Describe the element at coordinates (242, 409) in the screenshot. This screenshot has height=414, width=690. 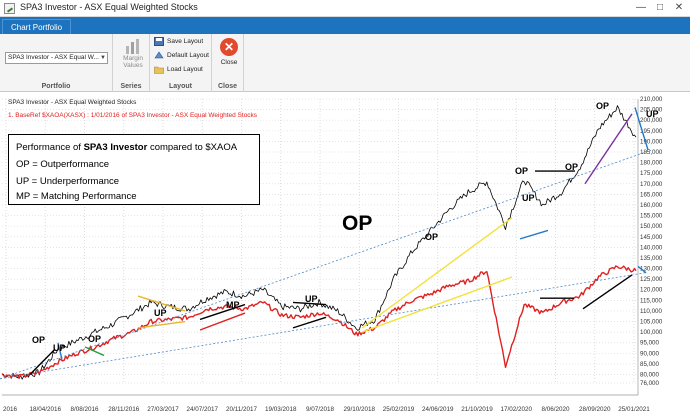
I see `x-tick-label: 20/11/2017` at that location.